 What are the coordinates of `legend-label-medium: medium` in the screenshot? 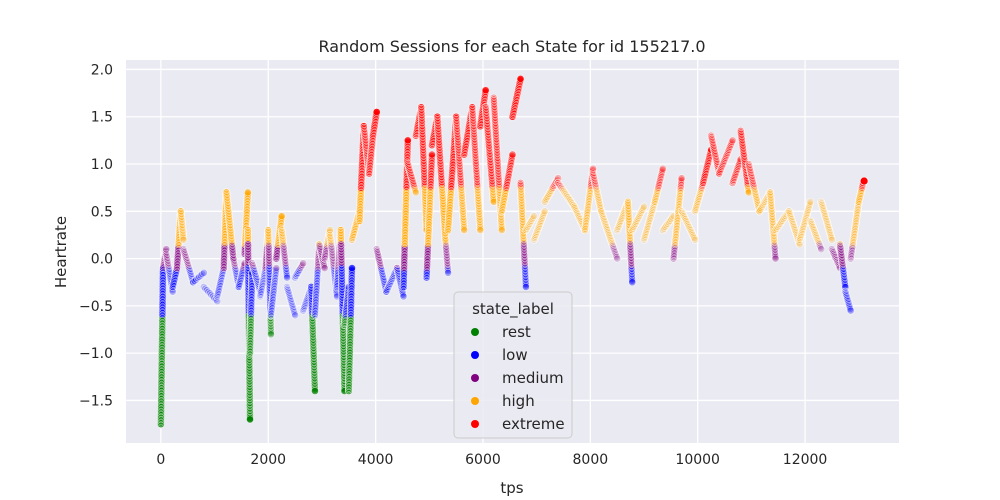 It's located at (533, 378).